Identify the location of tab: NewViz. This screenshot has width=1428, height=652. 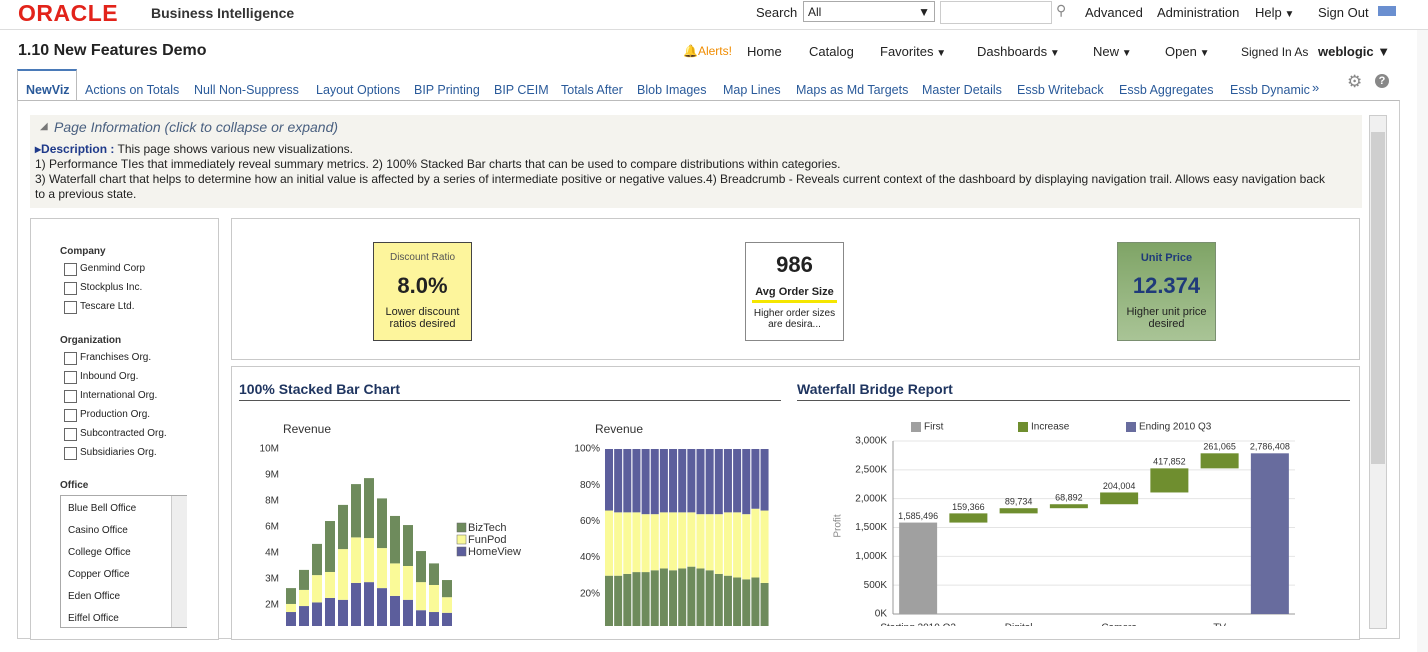
(48, 90).